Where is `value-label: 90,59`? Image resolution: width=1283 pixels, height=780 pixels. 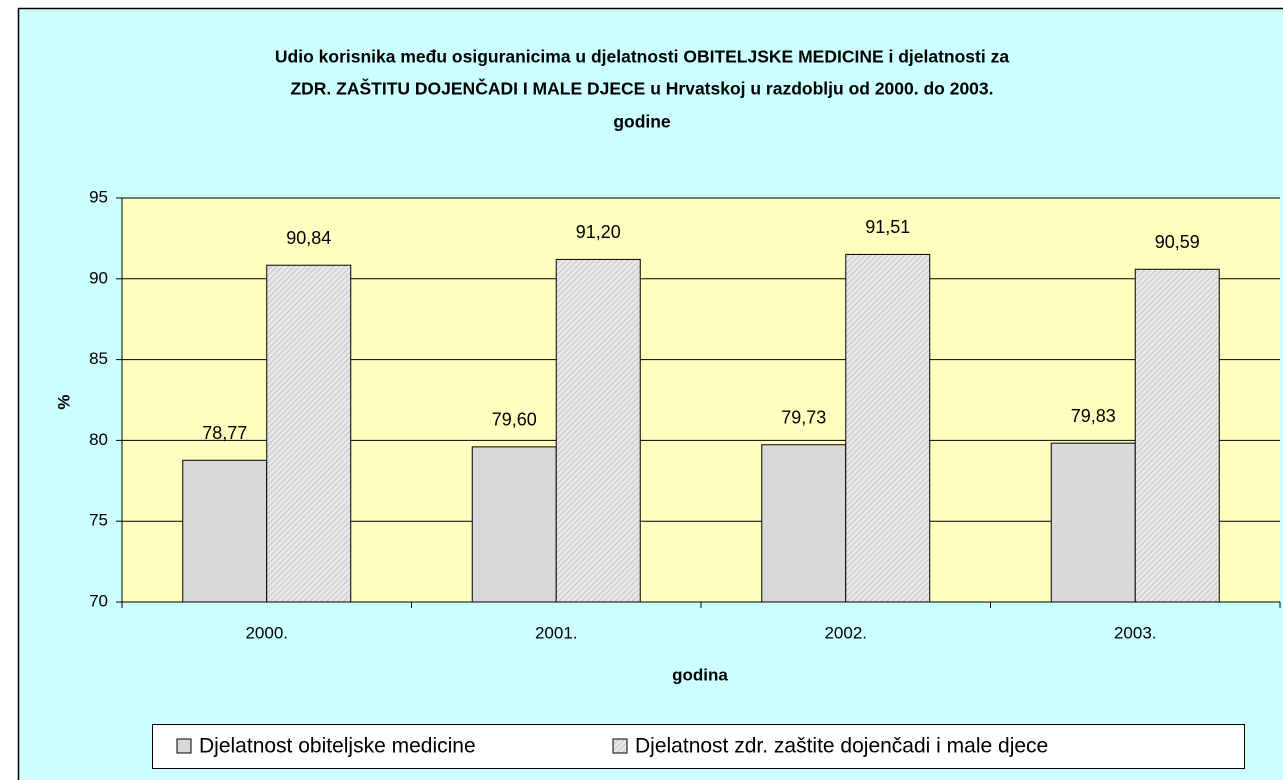 value-label: 90,59 is located at coordinates (1177, 242).